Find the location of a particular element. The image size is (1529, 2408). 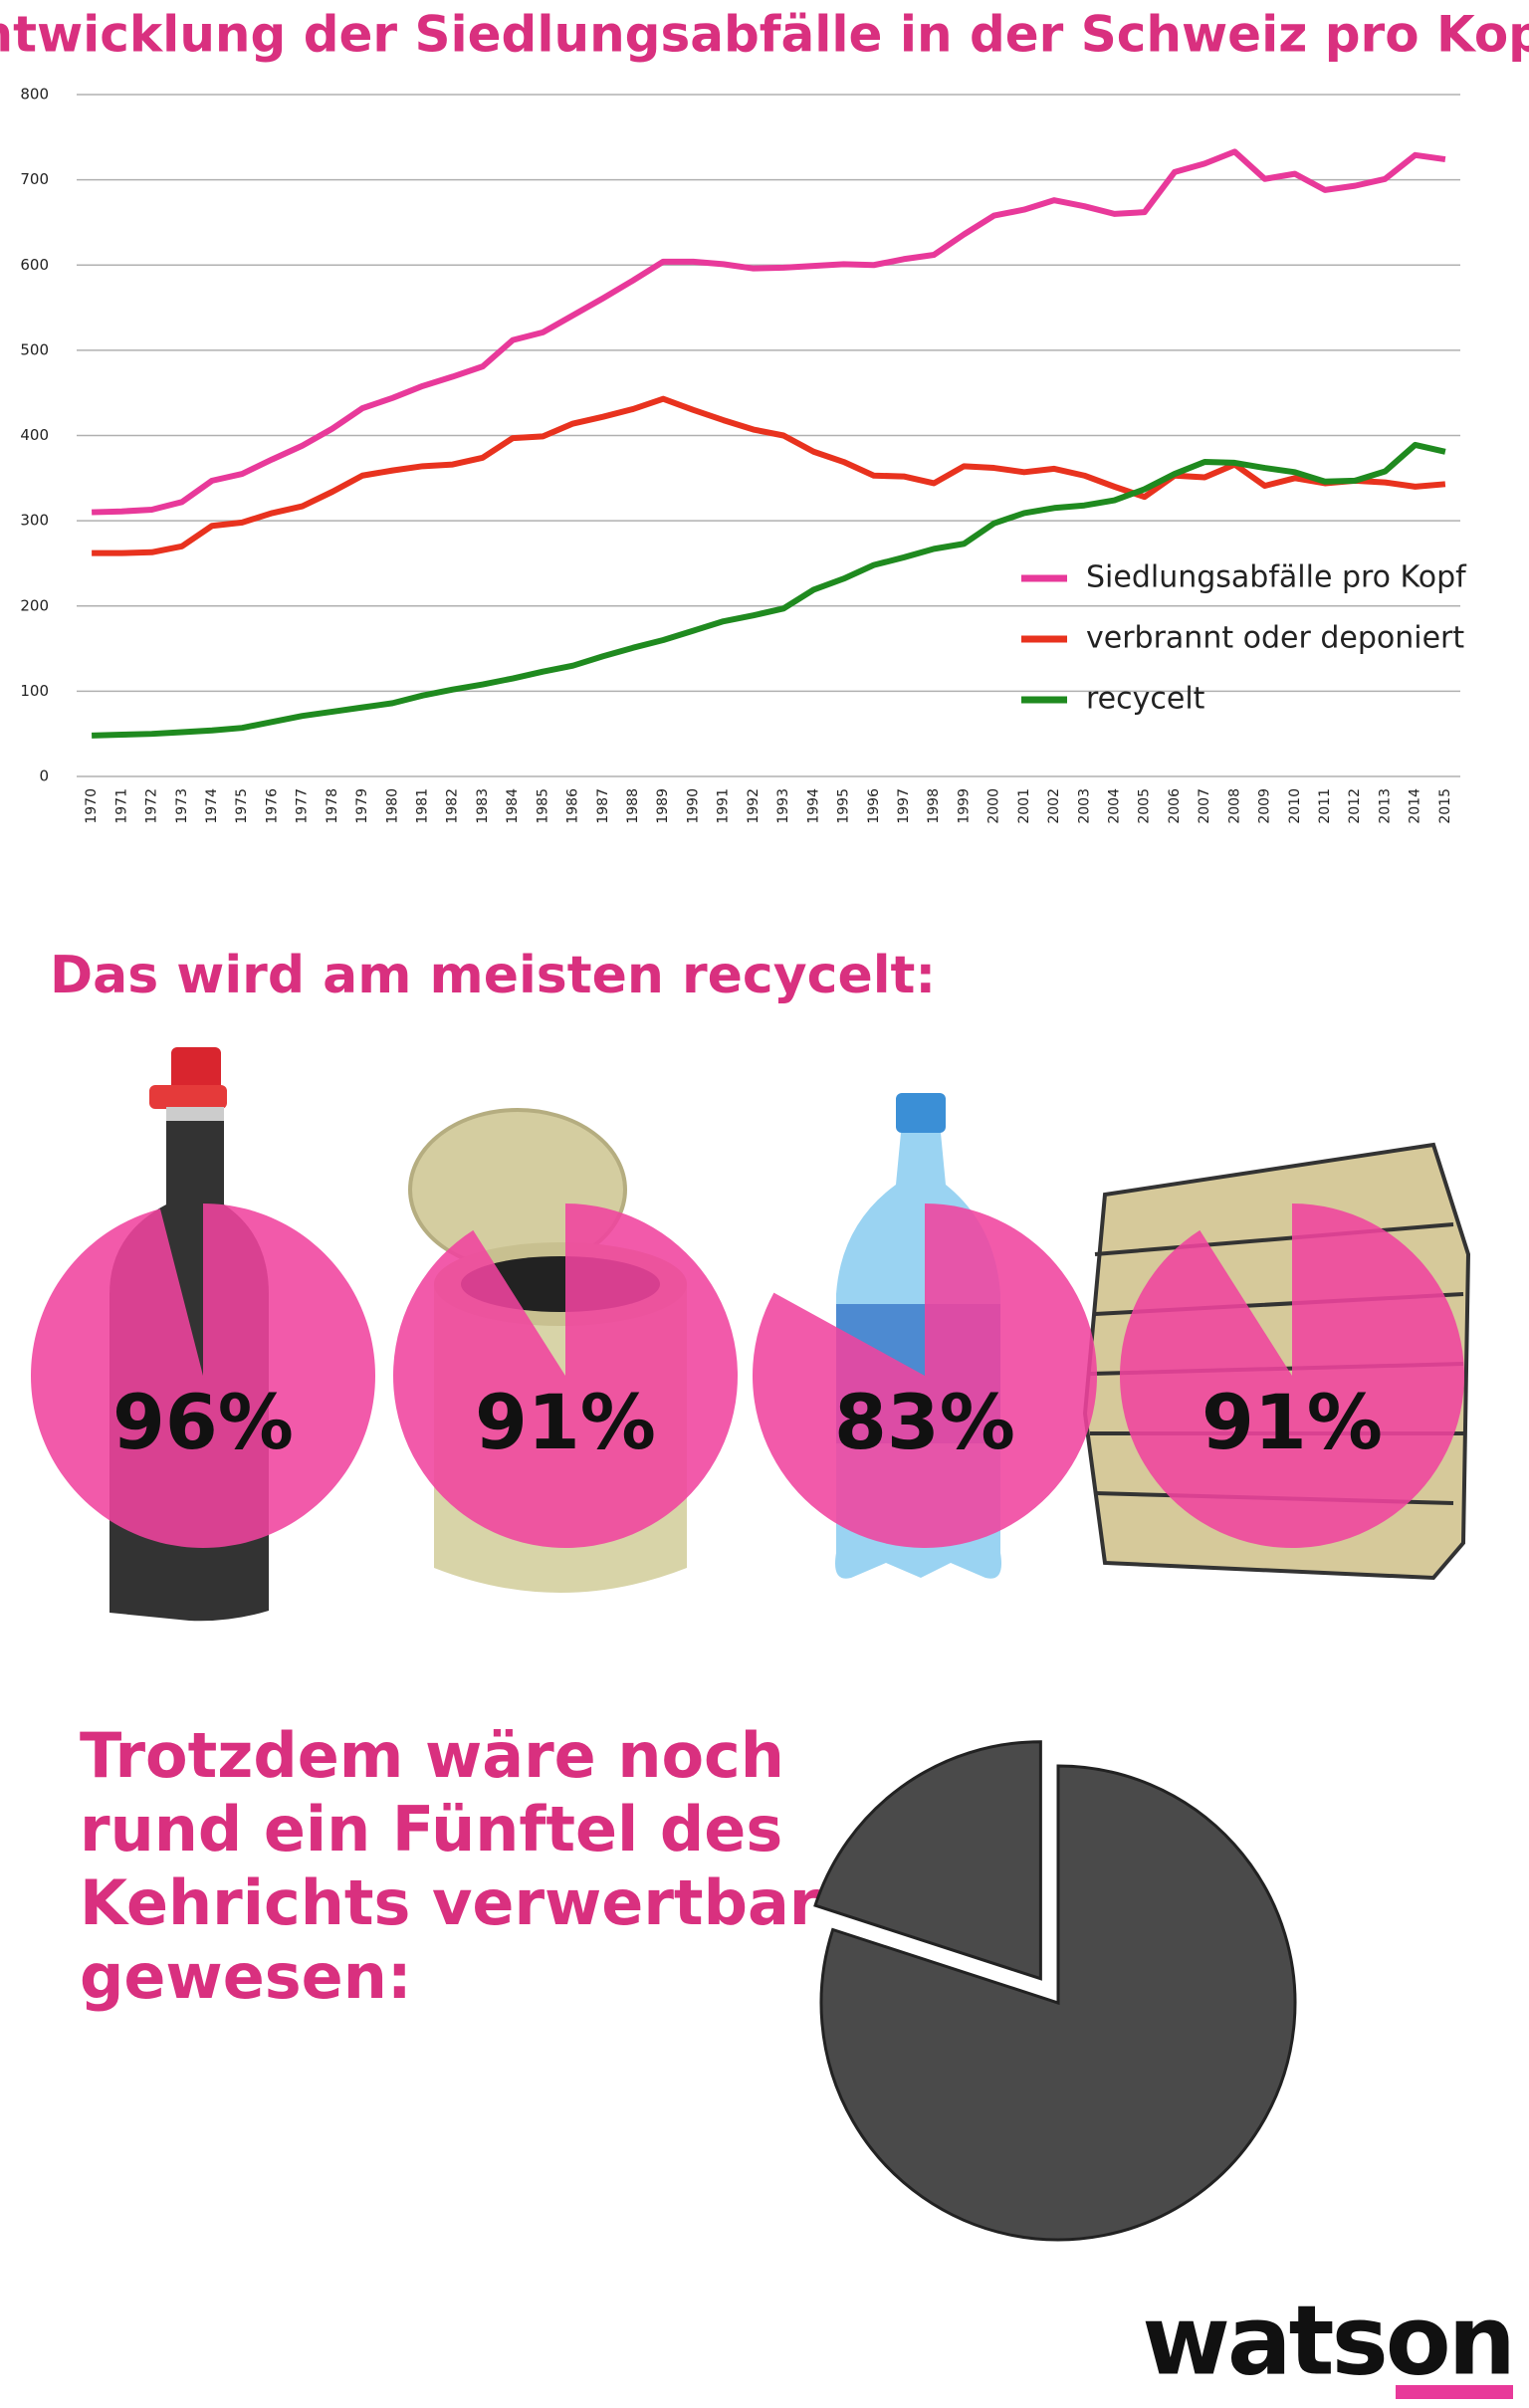

x-tick-label: 1998 is located at coordinates (934, 806).